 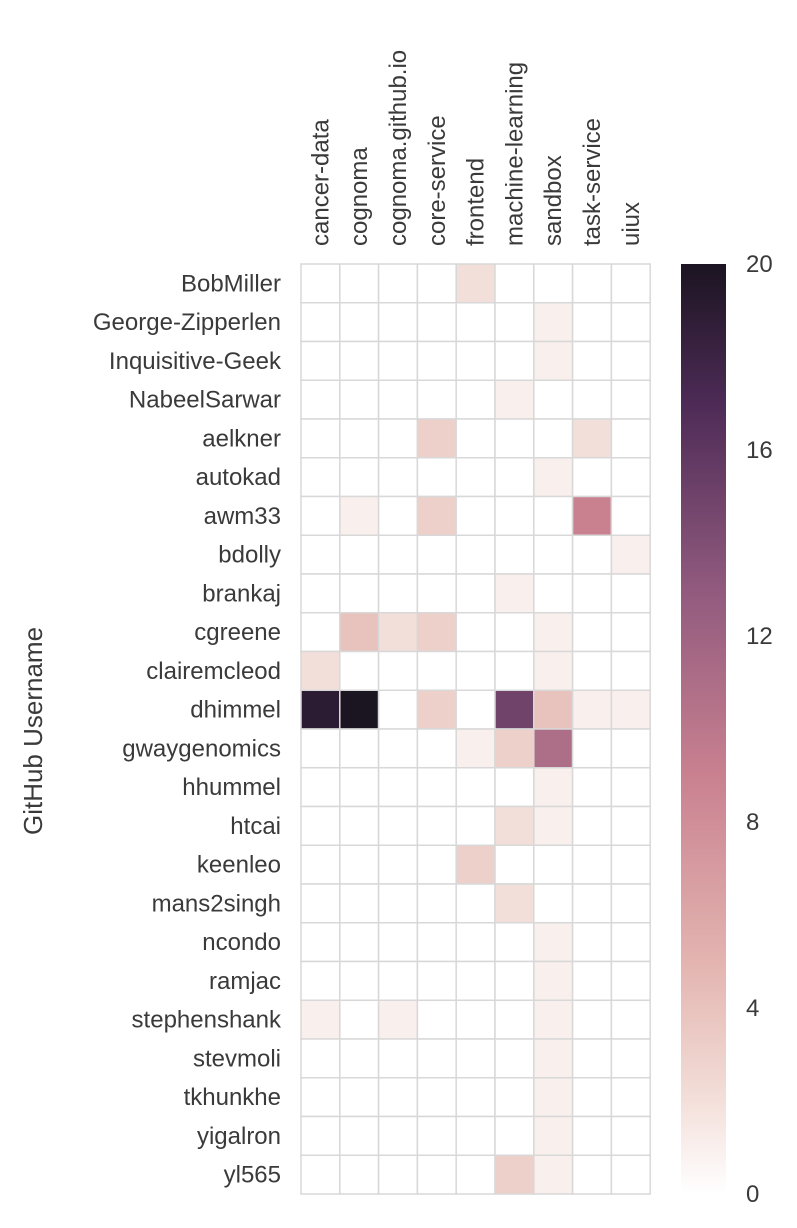 I want to click on colorbar-tick-label: 16, so click(x=759, y=450).